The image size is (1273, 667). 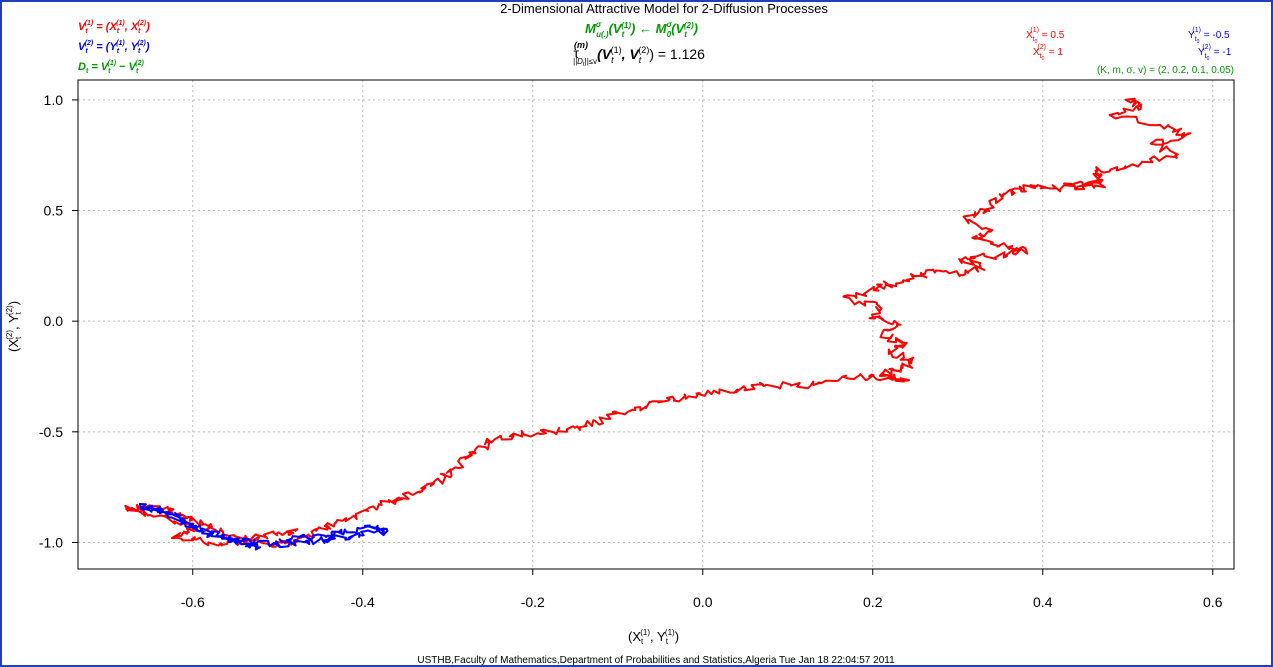 What do you see at coordinates (1209, 36) in the screenshot?
I see `y1-initial: Yt0(1) = -0.5` at bounding box center [1209, 36].